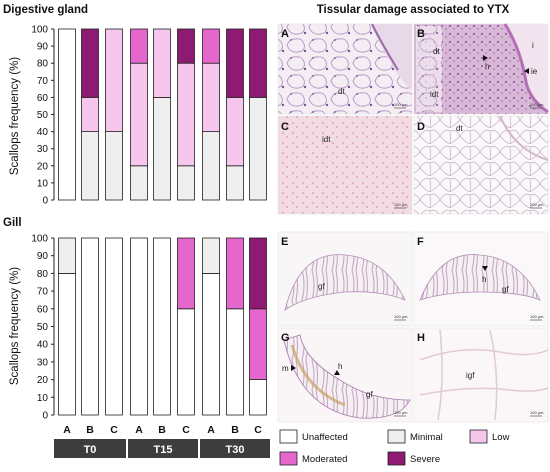  I want to click on chart2-bar-9-moderated, so click(258, 344).